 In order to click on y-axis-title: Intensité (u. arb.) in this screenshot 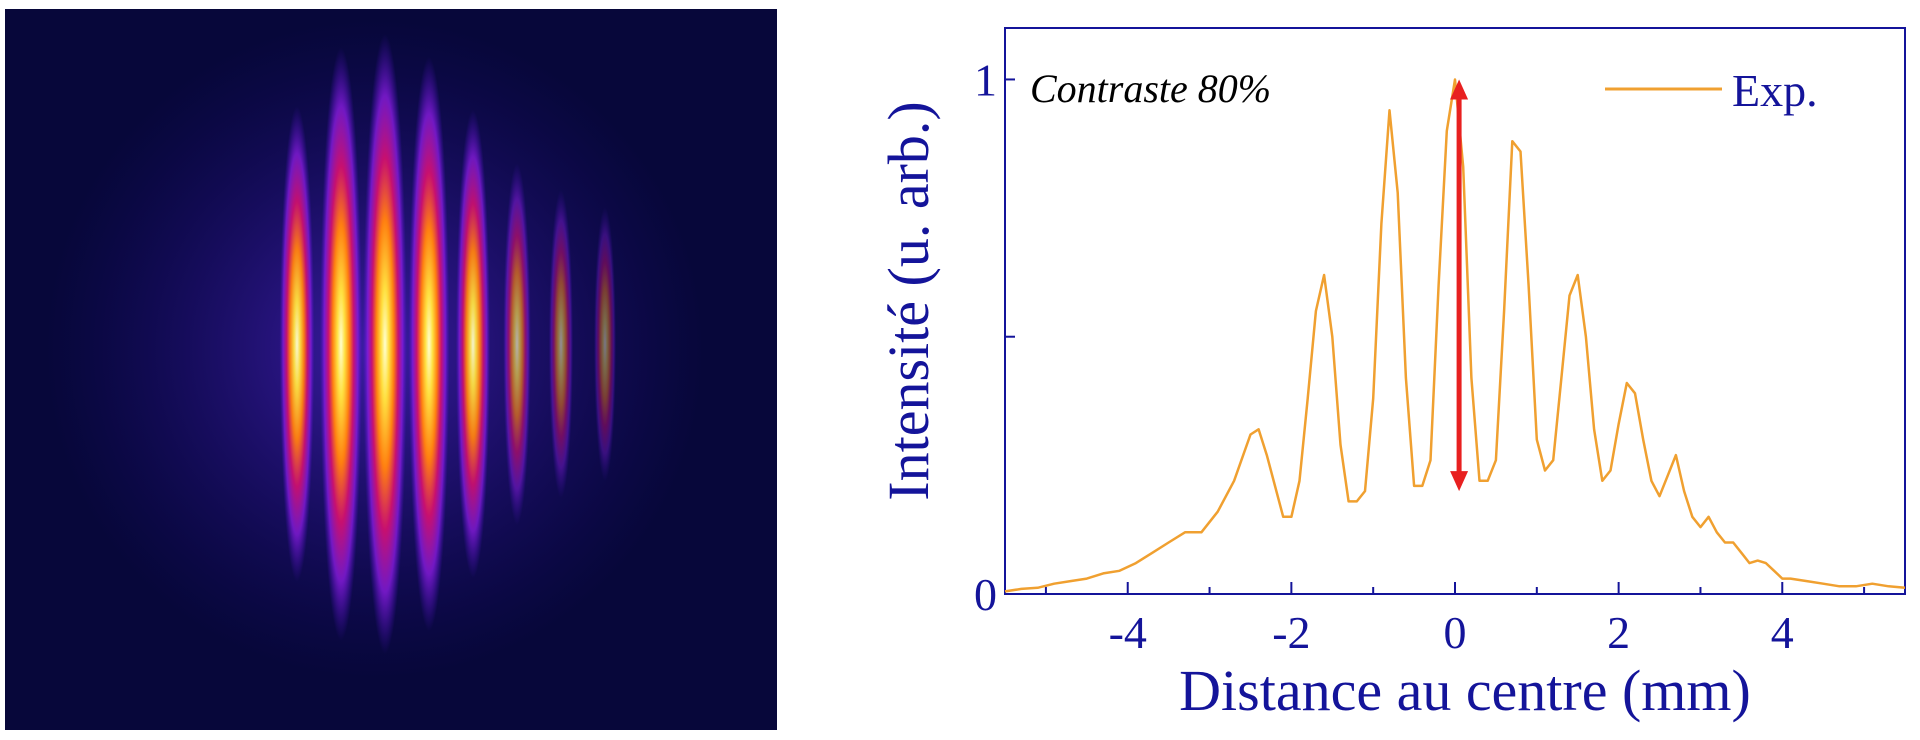, I will do `click(908, 300)`.